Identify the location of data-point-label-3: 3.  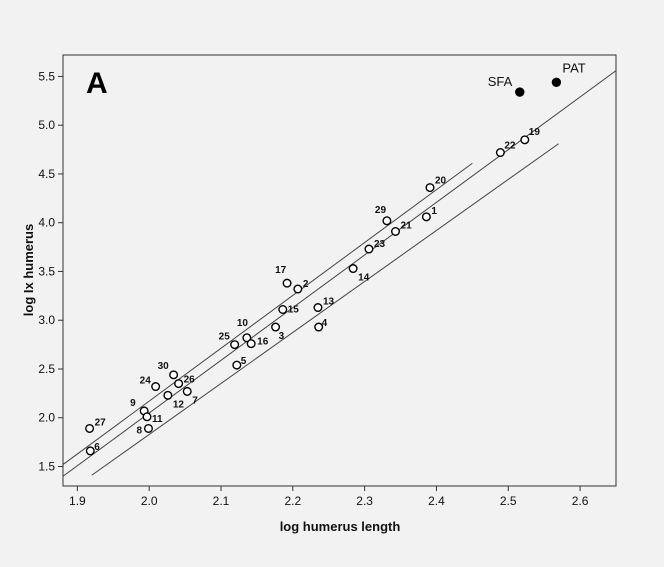
(282, 336).